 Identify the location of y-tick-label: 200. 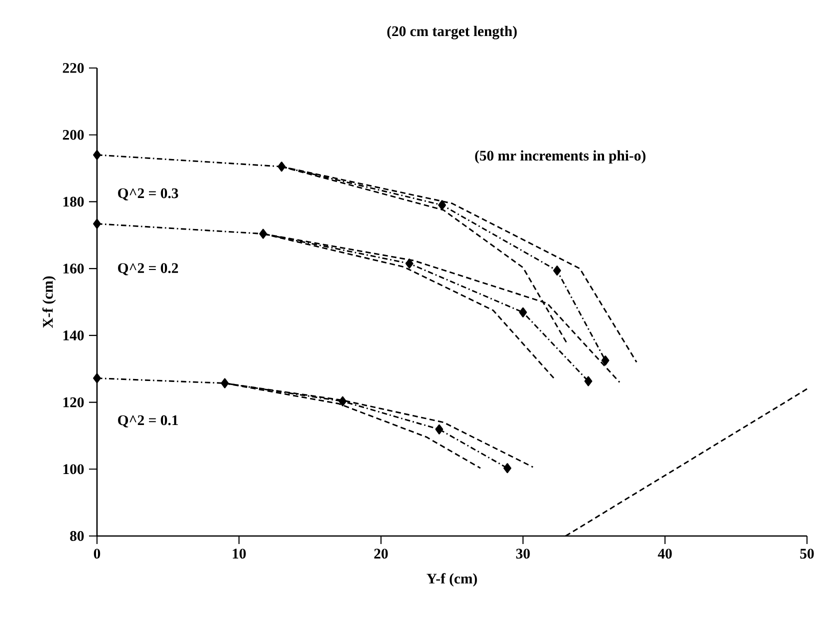
(73, 135).